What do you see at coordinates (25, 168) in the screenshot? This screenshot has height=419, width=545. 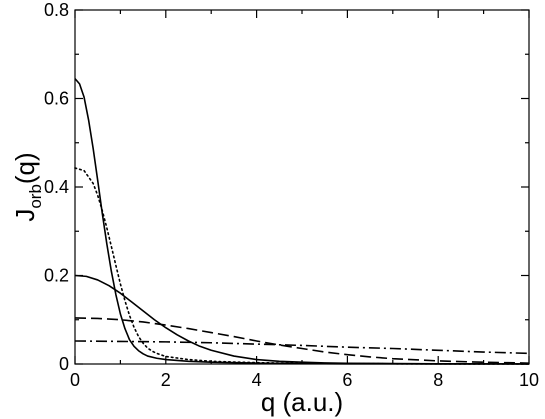 I see `y-axis-title-rest: (q)` at bounding box center [25, 168].